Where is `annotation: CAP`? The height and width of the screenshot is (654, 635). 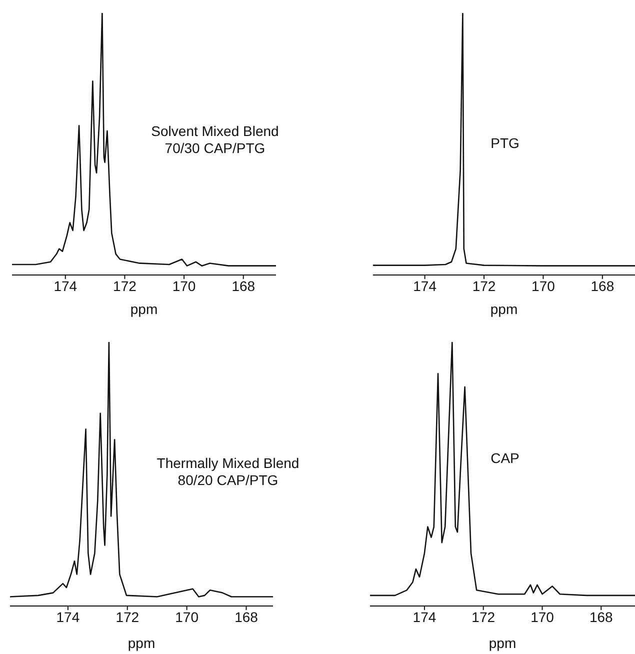
annotation: CAP is located at coordinates (505, 458).